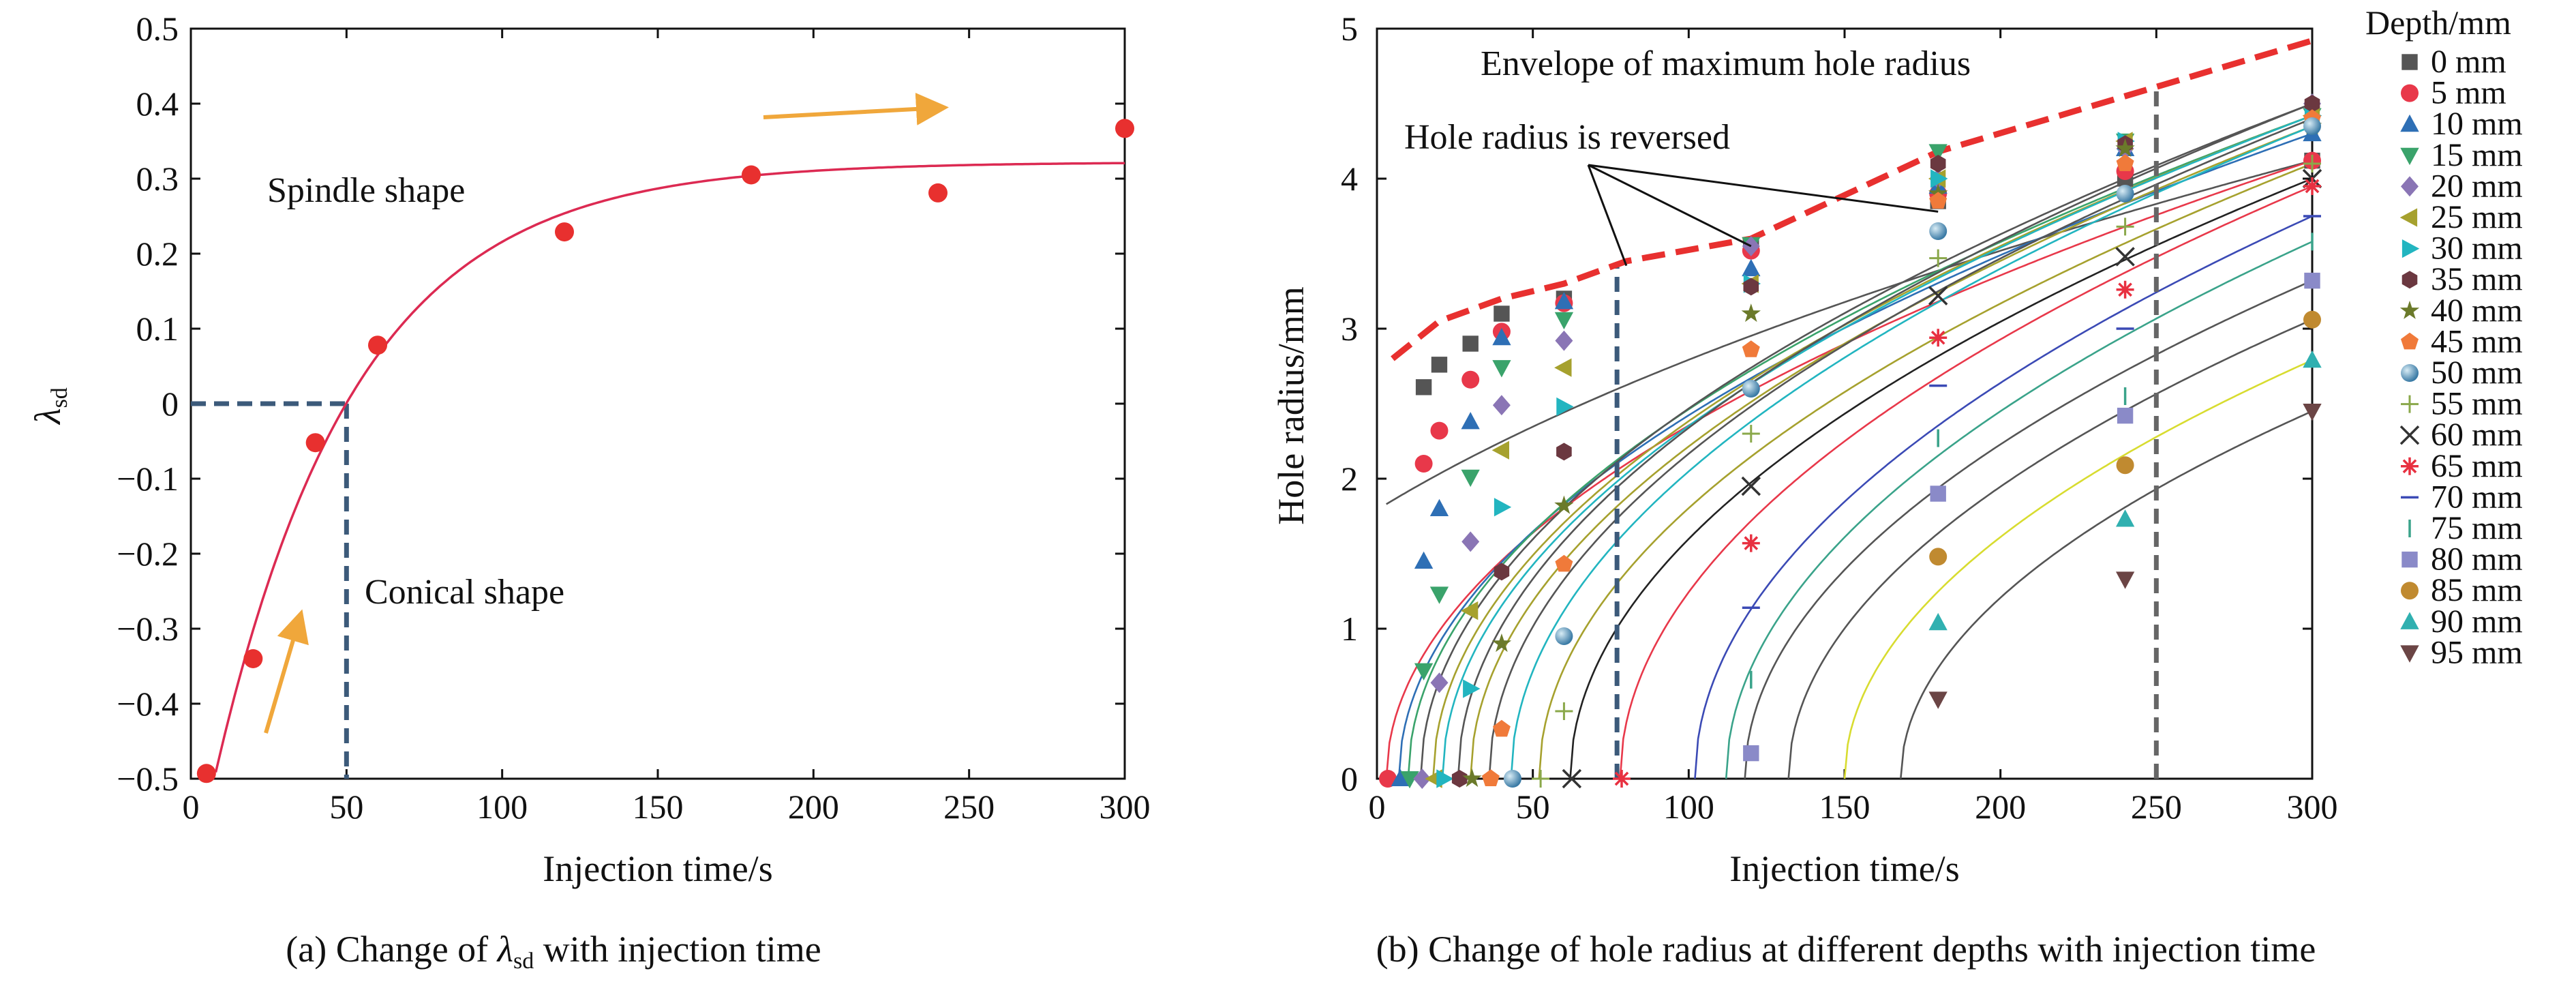  Describe the element at coordinates (1844, 807) in the screenshot. I see `b-x-tick-label: 150` at that location.